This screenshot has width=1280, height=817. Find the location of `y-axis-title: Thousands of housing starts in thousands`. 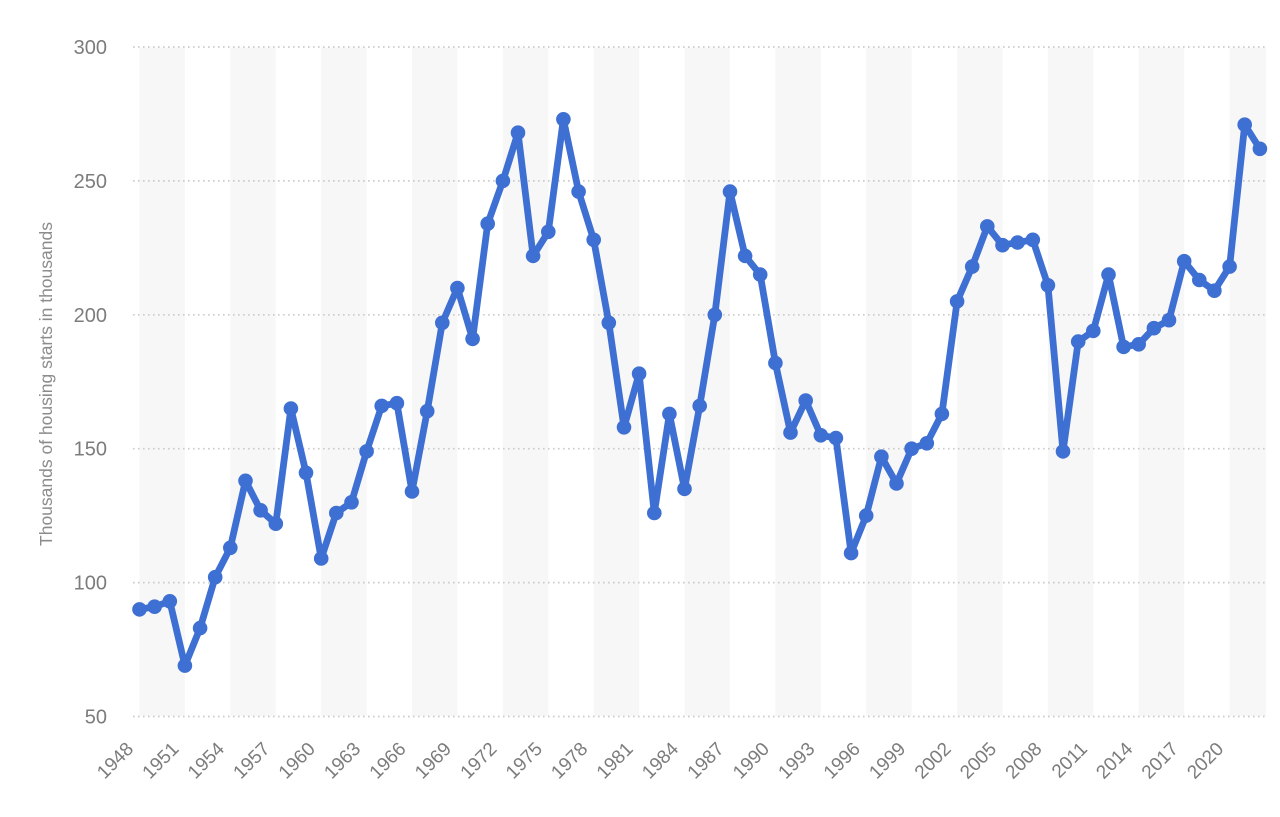

y-axis-title: Thousands of housing starts in thousands is located at coordinates (46, 384).